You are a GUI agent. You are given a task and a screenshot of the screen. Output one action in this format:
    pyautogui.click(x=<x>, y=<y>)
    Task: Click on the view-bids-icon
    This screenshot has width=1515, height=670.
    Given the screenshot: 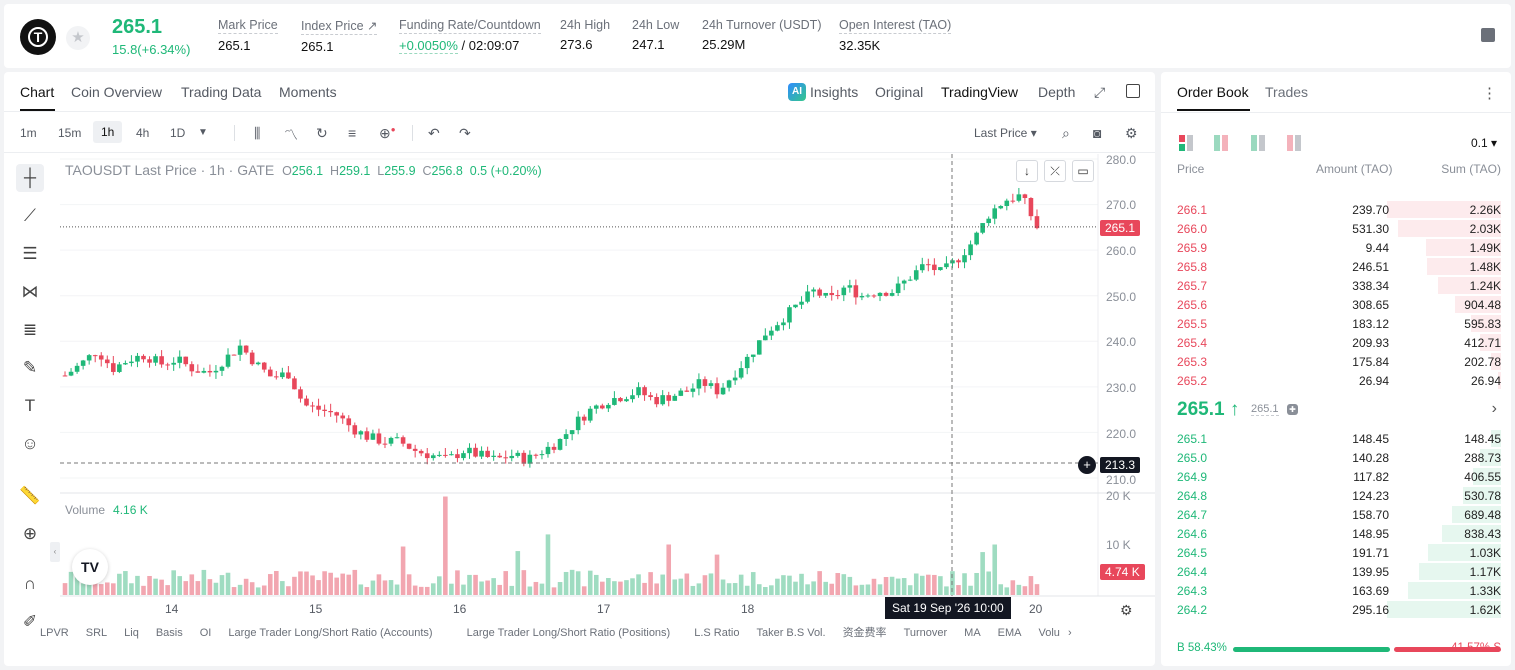 What is the action you would take?
    pyautogui.click(x=1259, y=143)
    